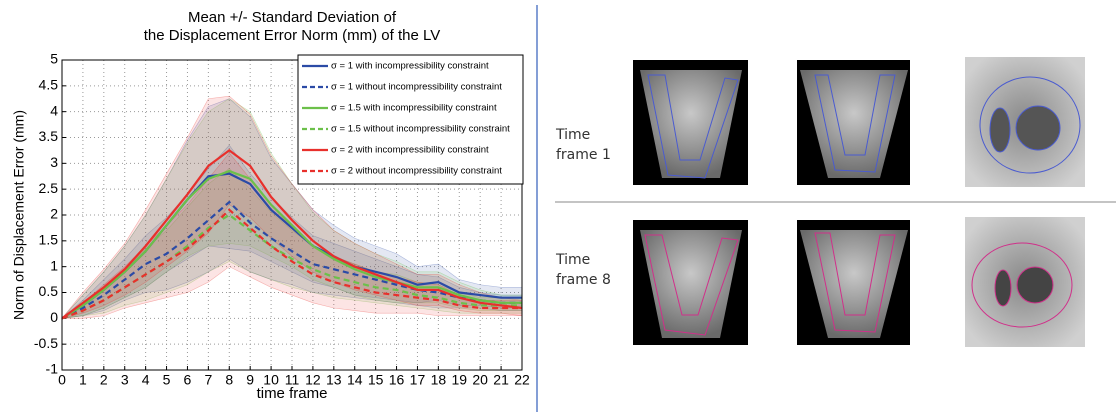  What do you see at coordinates (292, 17) in the screenshot?
I see `chart-title: Mean +/- Standard Deviation of` at bounding box center [292, 17].